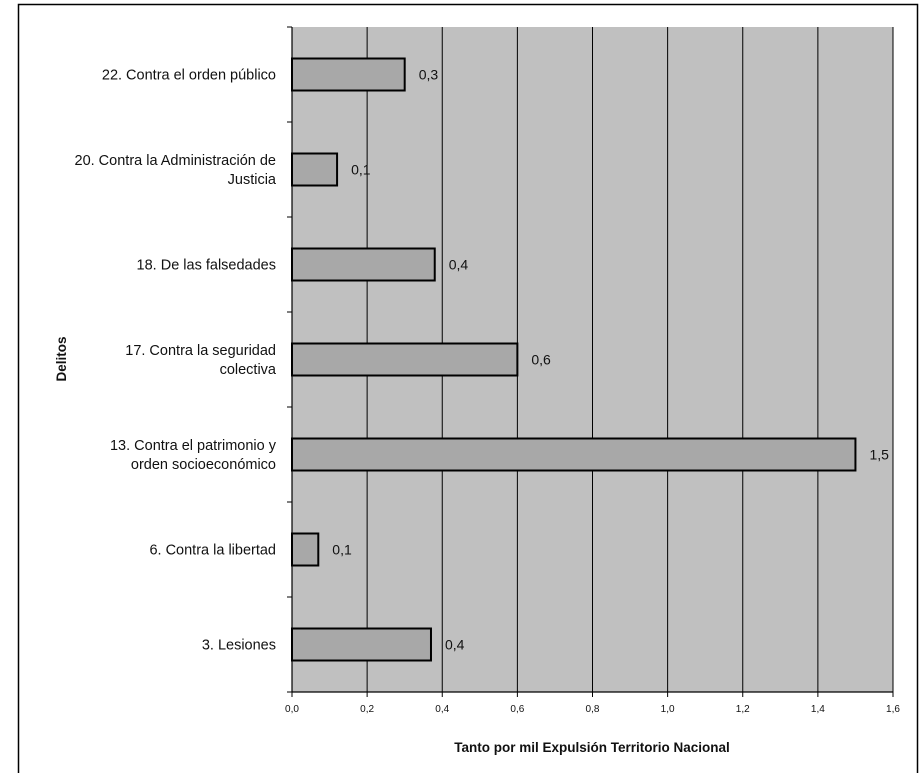 The height and width of the screenshot is (778, 924). What do you see at coordinates (429, 75) in the screenshot?
I see `bar-value-label: 0,3` at bounding box center [429, 75].